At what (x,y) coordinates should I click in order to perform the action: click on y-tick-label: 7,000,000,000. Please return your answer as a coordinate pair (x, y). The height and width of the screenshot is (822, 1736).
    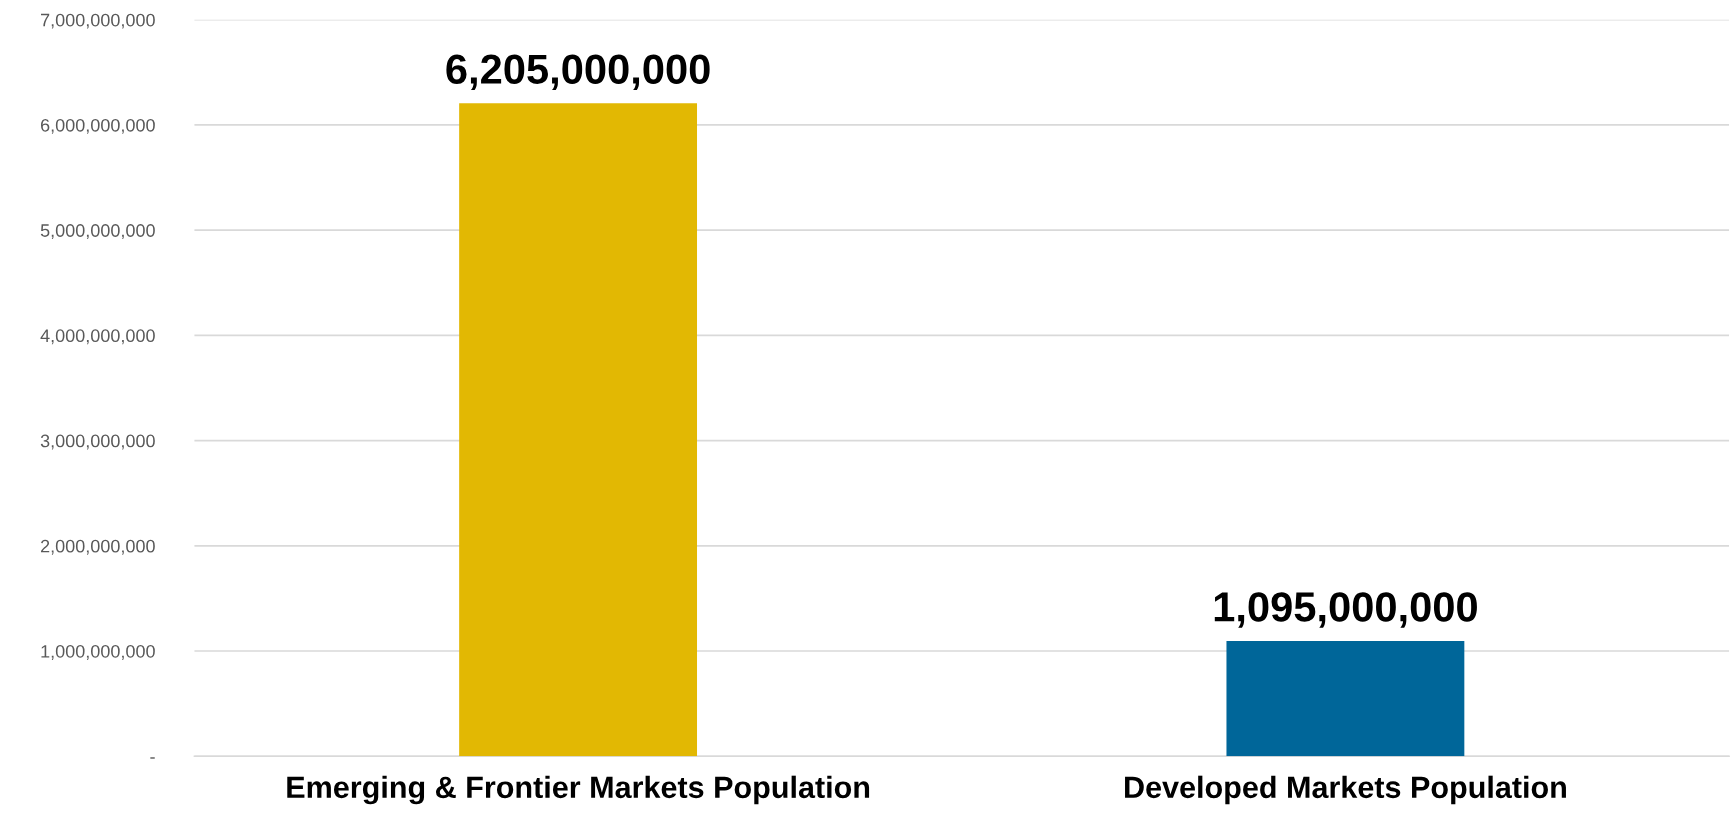
    Looking at the image, I should click on (98, 21).